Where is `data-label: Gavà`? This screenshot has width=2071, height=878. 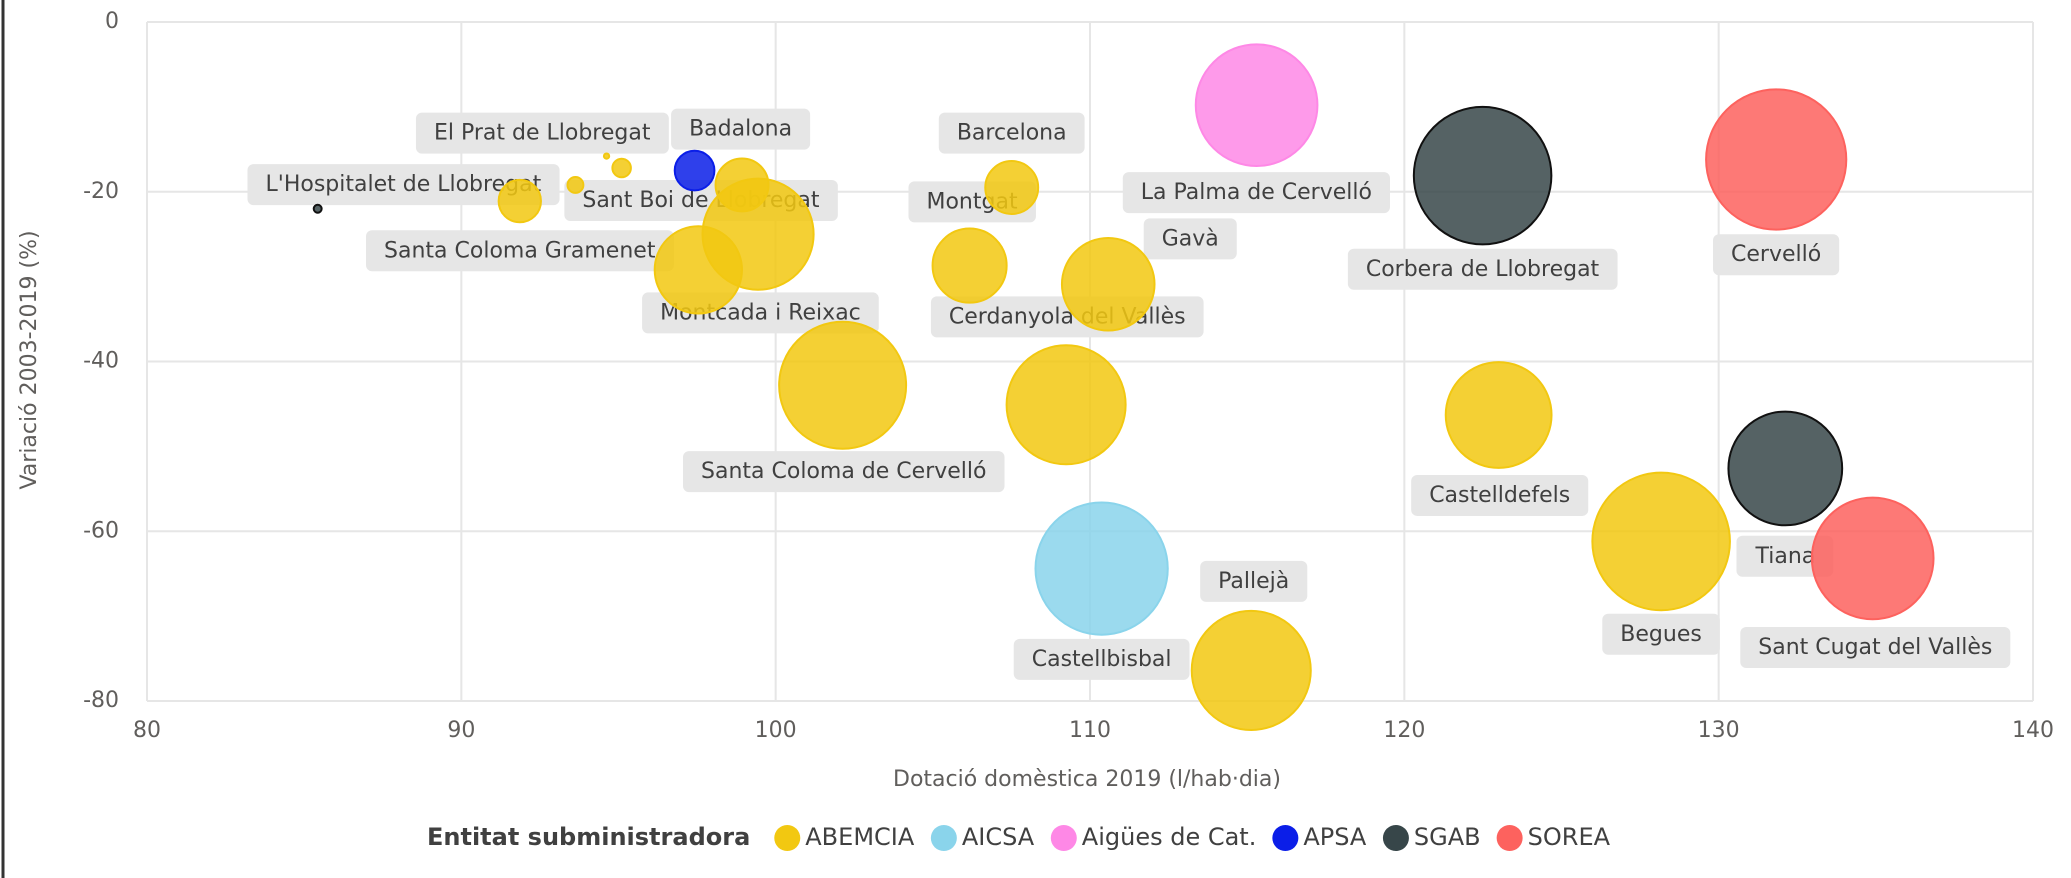 data-label: Gavà is located at coordinates (1190, 238).